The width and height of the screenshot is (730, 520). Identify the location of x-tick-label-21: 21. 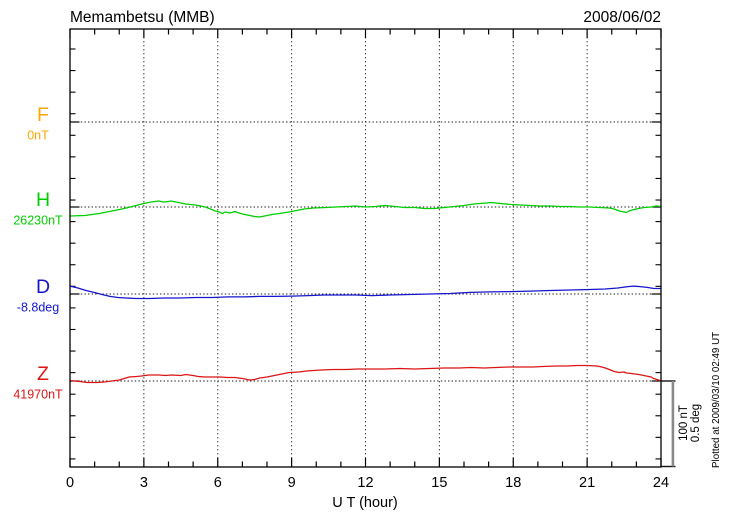
(587, 483).